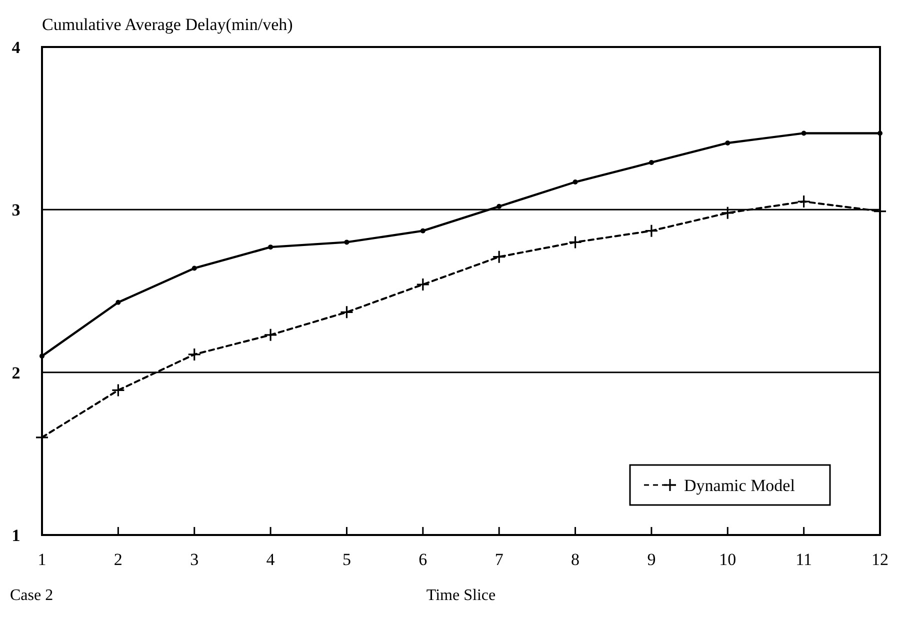 The image size is (906, 630). Describe the element at coordinates (740, 485) in the screenshot. I see `legend-label: Dynamic Model` at that location.